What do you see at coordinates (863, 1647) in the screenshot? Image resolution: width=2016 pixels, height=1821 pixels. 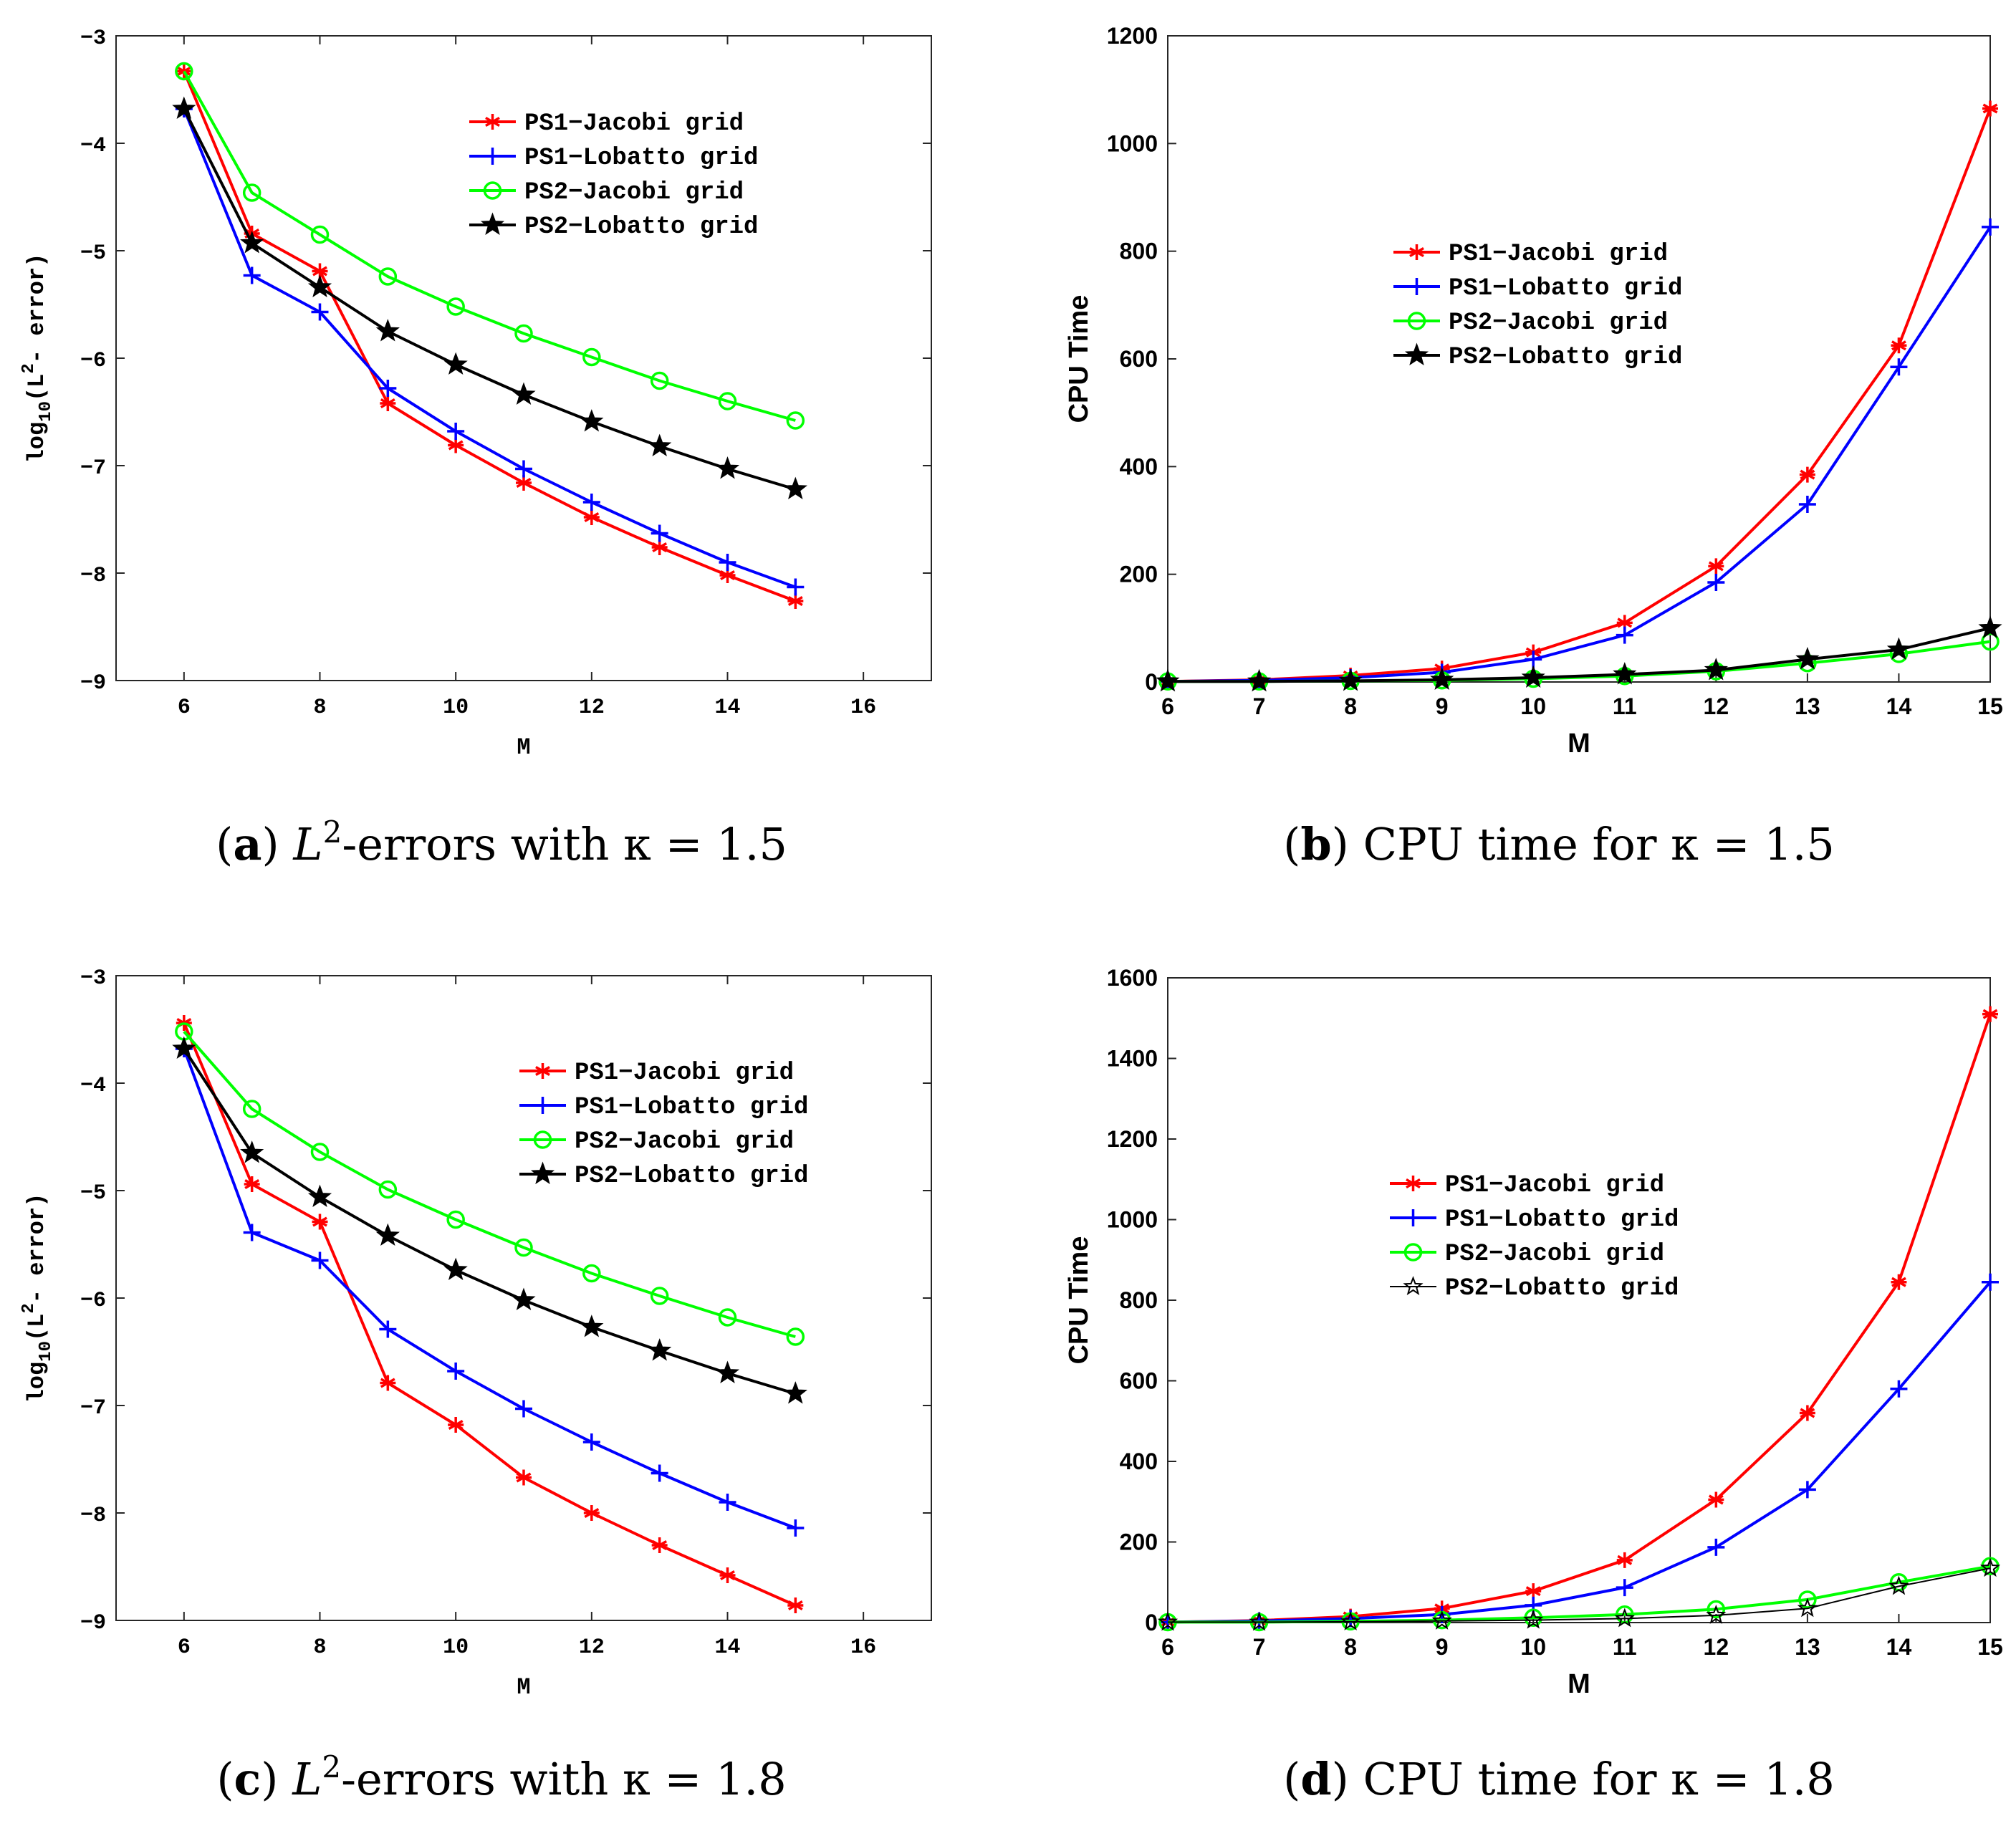 I see `x-tick-label: 16` at bounding box center [863, 1647].